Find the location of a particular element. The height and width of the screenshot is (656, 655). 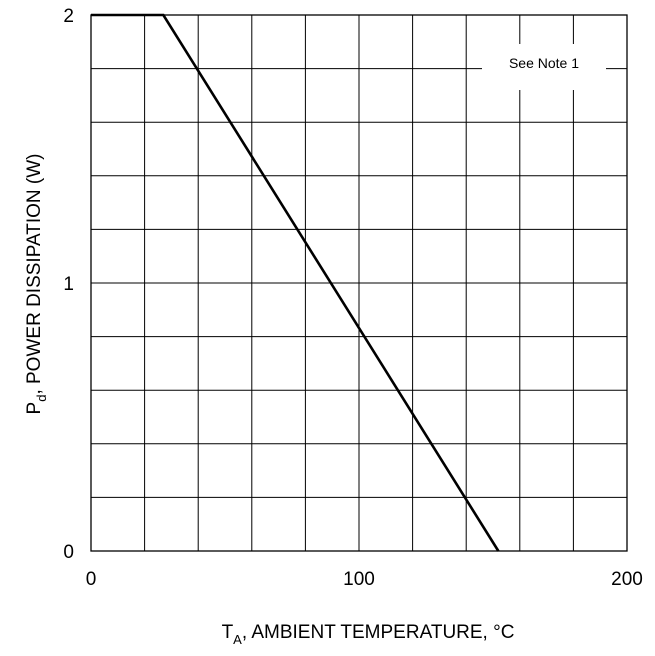

x-axis-title: TA, AMBIENT TEMPERATURE, °C is located at coordinates (368, 634).